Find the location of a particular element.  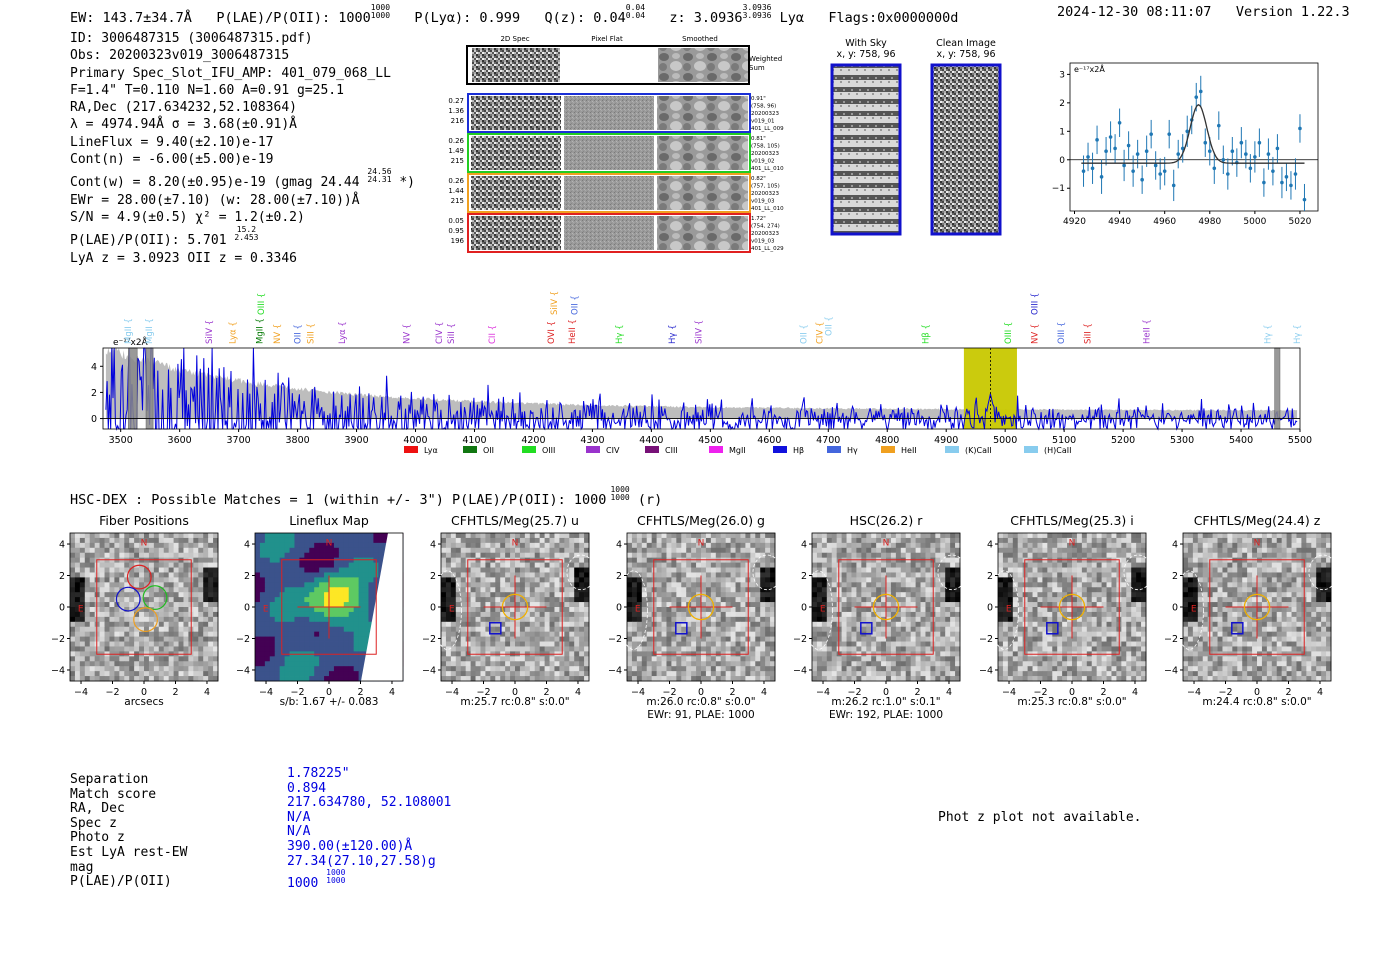

cutout-title: CFHTLS/Meg(25.7) u is located at coordinates (515, 520).